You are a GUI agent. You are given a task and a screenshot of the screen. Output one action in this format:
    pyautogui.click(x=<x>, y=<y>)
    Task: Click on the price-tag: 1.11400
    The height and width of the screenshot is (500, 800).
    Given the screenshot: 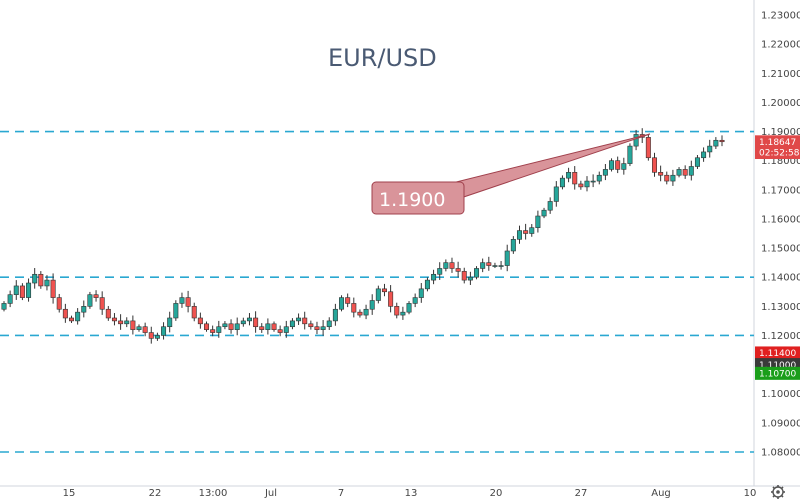 What is the action you would take?
    pyautogui.click(x=777, y=353)
    